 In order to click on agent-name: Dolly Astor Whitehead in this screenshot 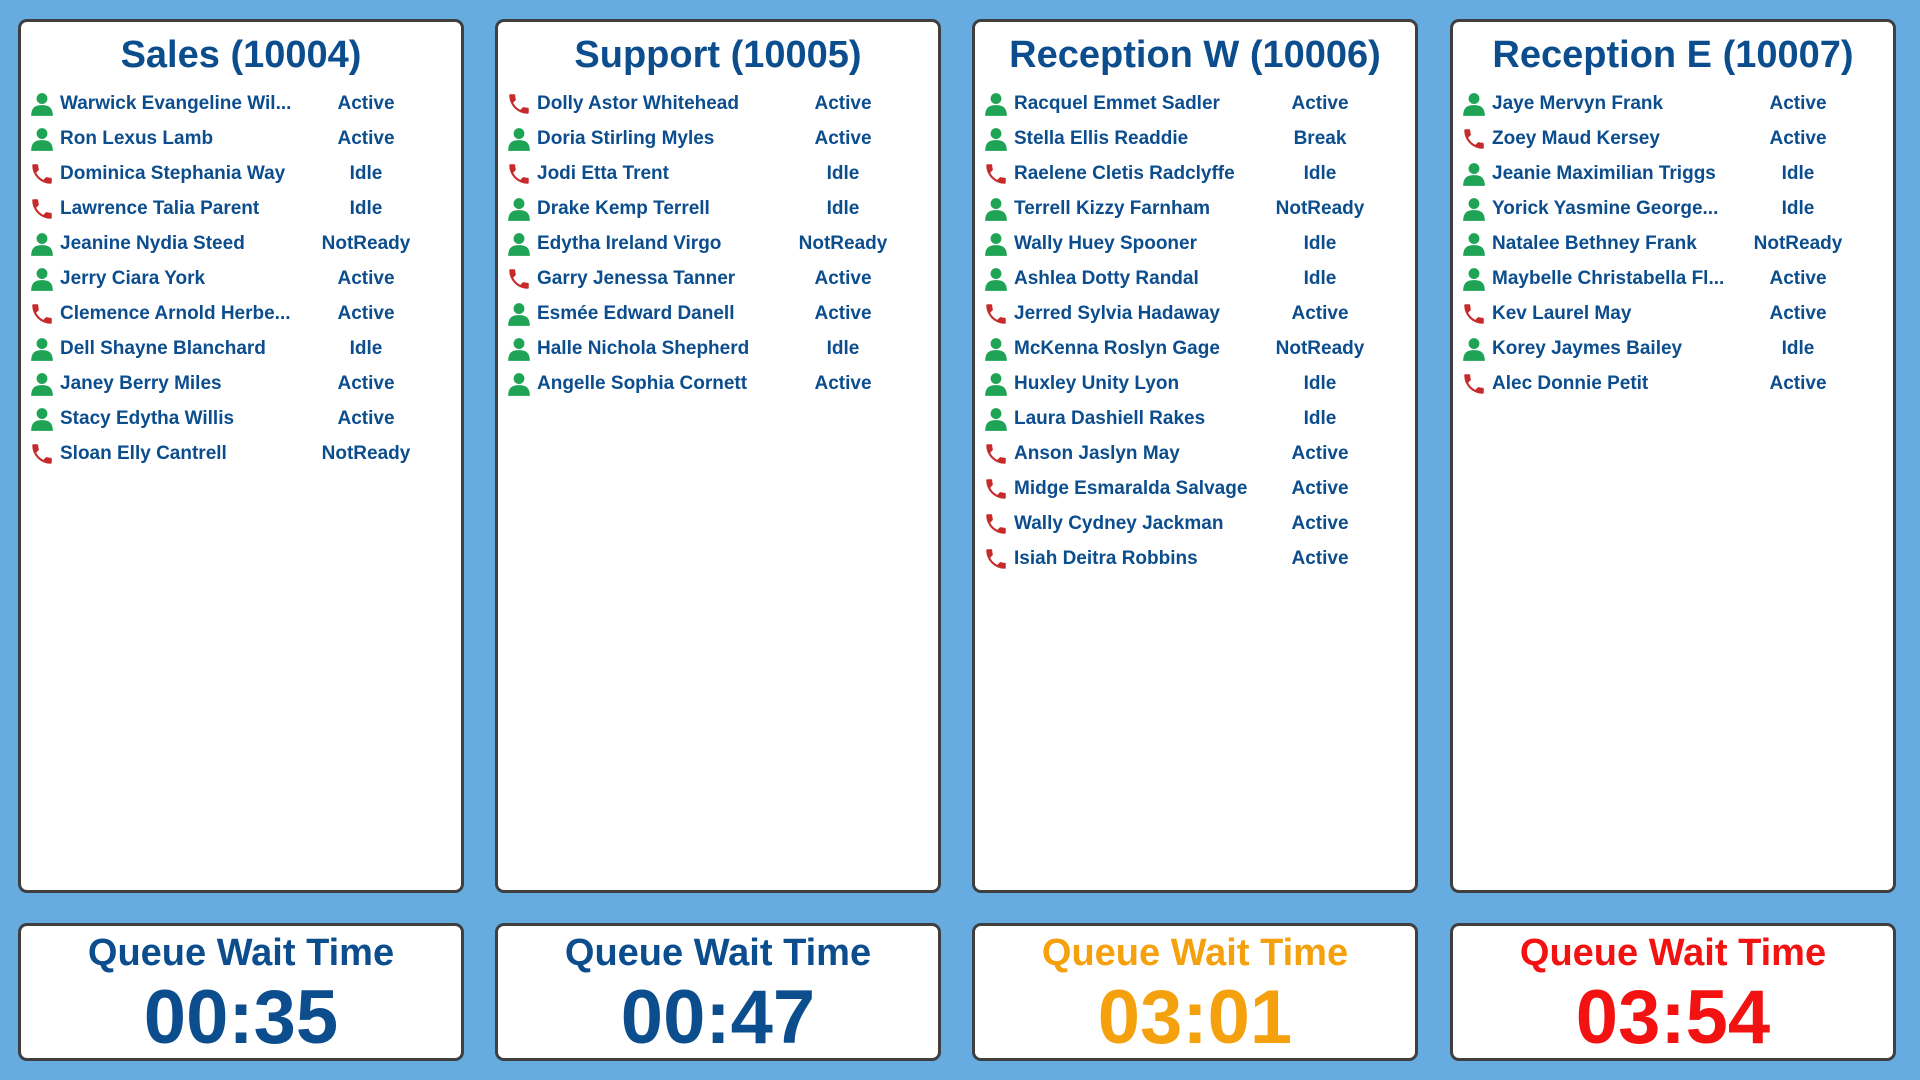, I will do `click(638, 103)`.